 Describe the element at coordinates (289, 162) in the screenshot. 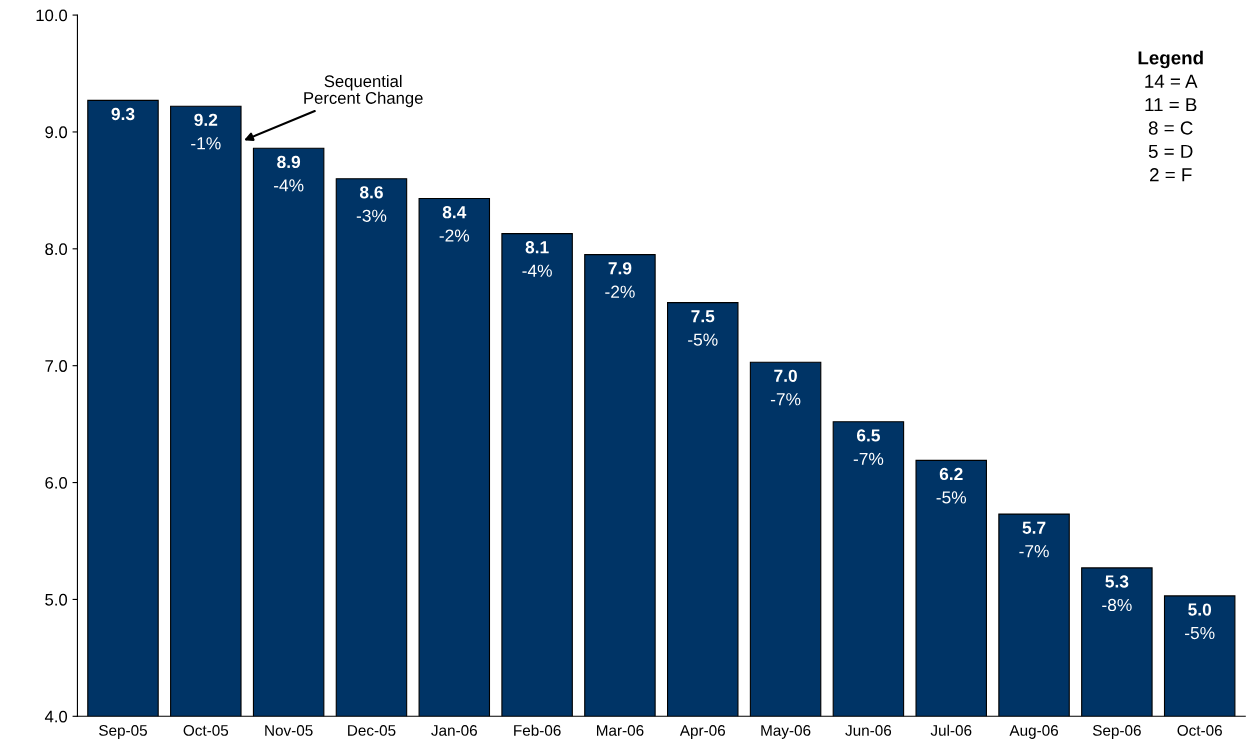

I see `data-label: 8.9` at that location.